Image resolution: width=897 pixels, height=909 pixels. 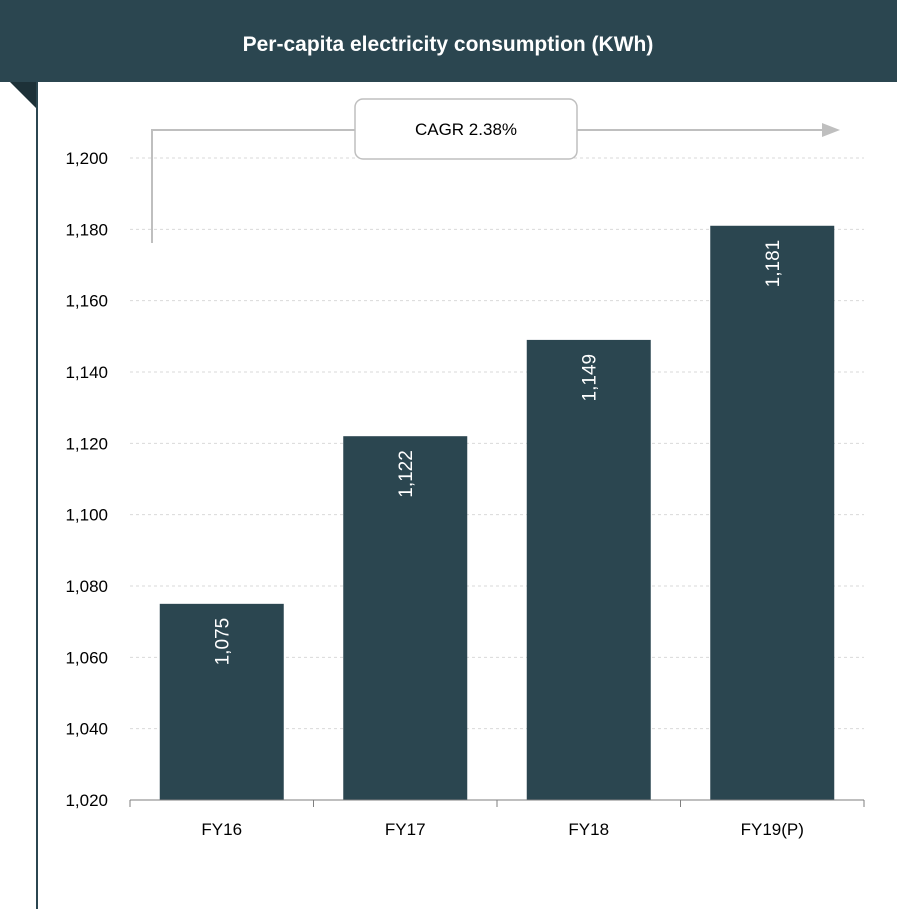 What do you see at coordinates (773, 264) in the screenshot?
I see `bar-value-label: 1,181` at bounding box center [773, 264].